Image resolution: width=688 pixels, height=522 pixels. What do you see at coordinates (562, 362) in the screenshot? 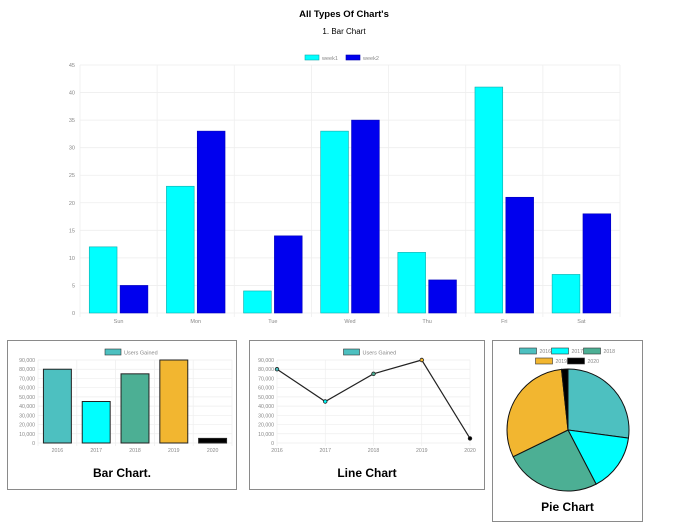
I see `legend-label-2019: 2019` at bounding box center [562, 362].